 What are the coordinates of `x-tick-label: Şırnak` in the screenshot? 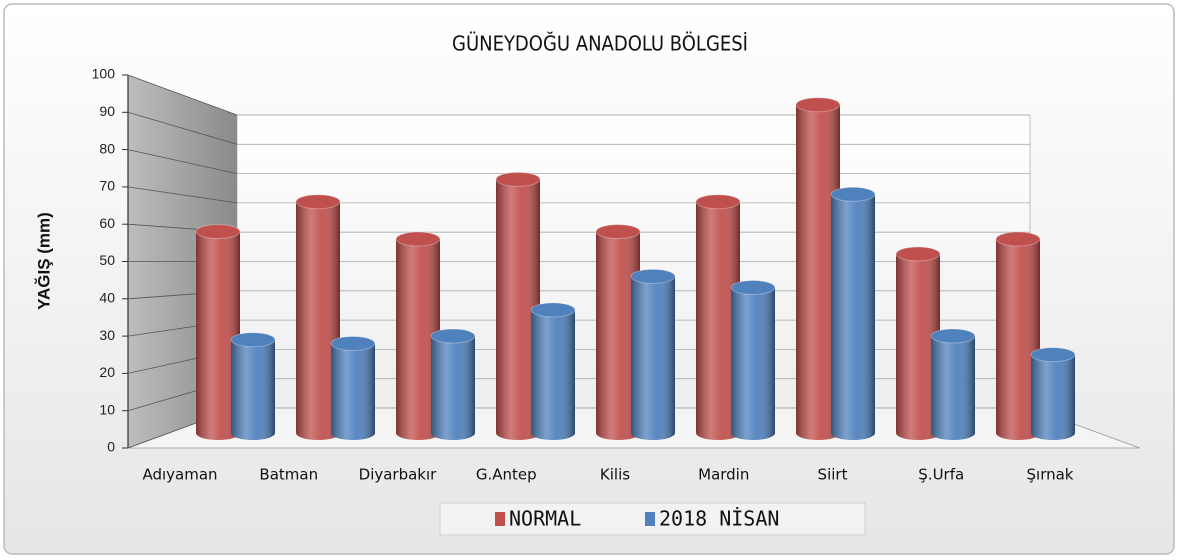 It's located at (1050, 475).